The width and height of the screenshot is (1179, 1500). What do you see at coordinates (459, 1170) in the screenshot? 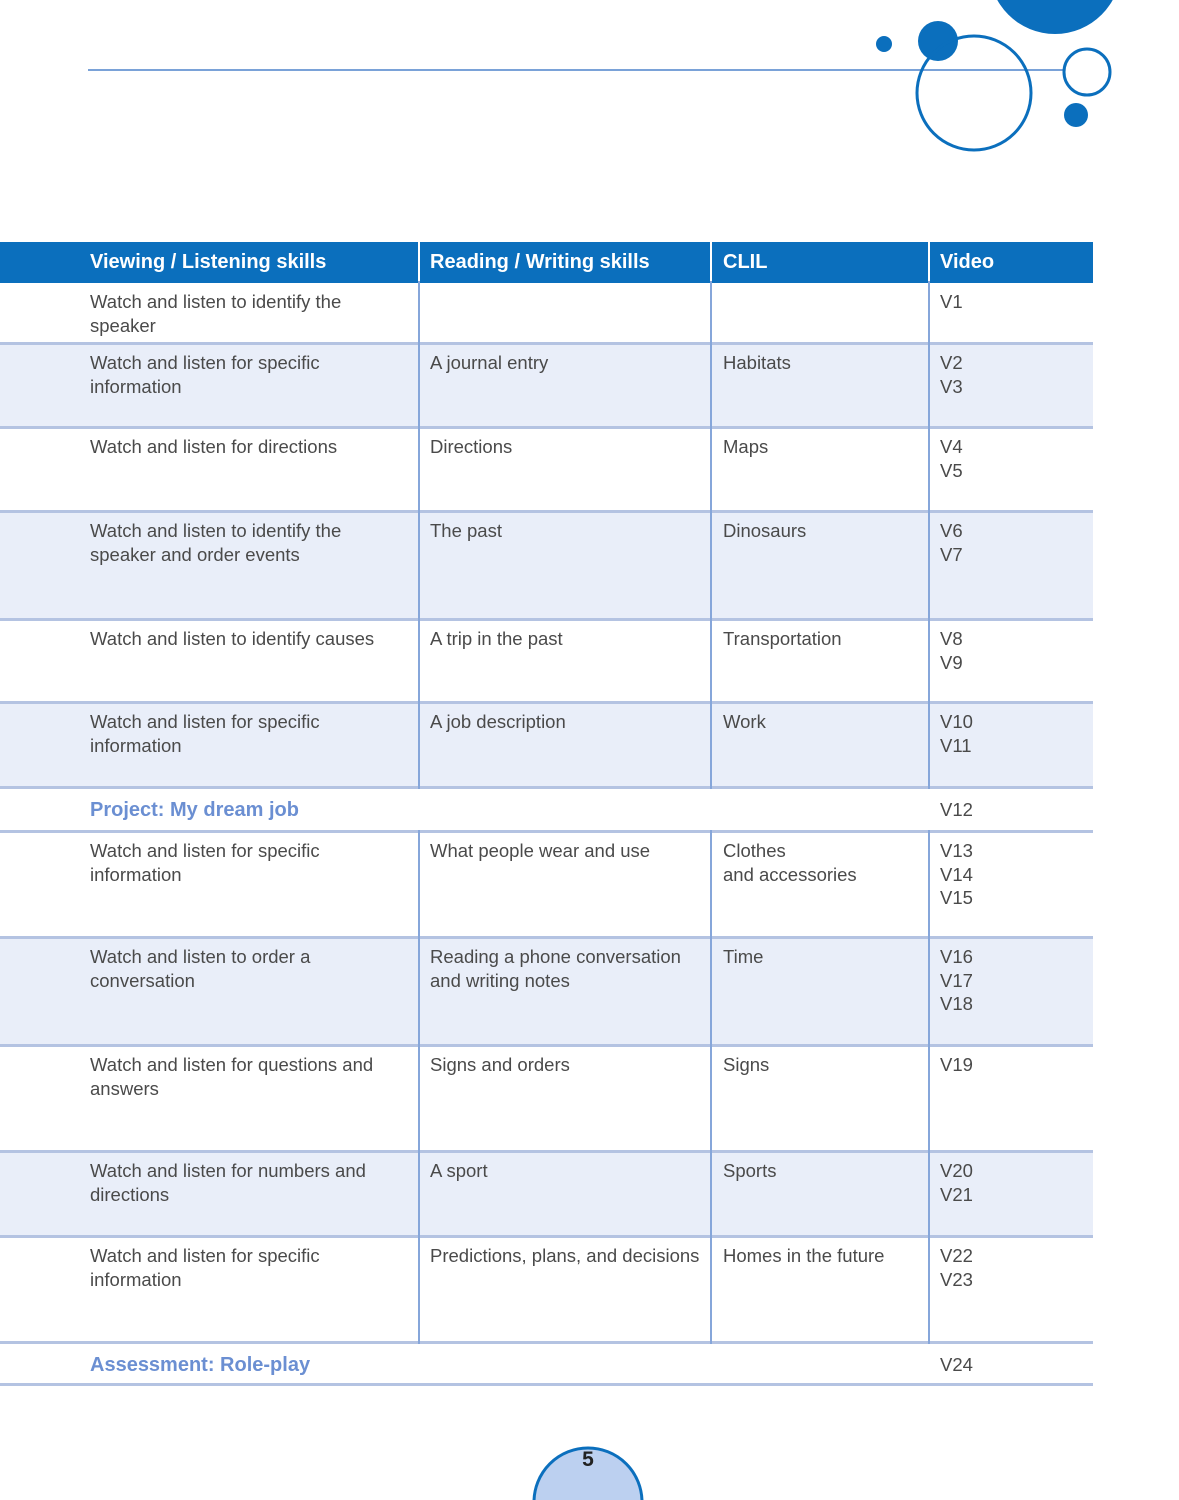
I see `cell: A sport` at bounding box center [459, 1170].